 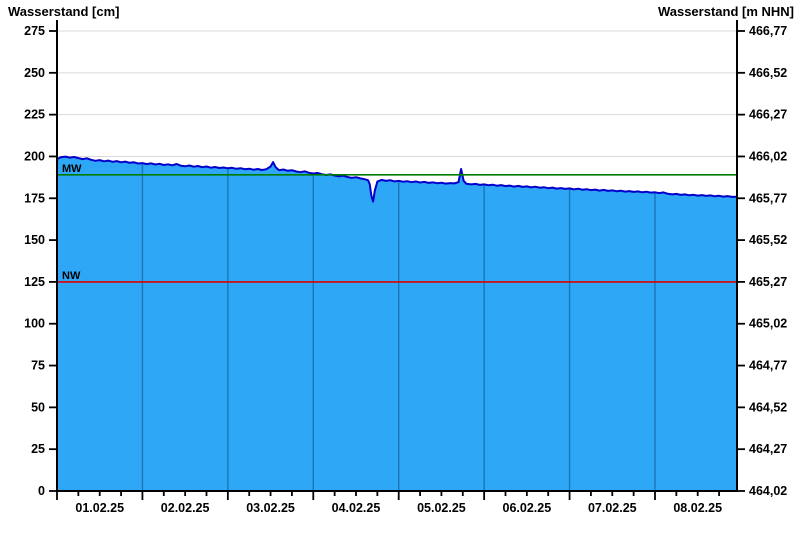 What do you see at coordinates (185, 508) in the screenshot?
I see `date-label: 02.02.25` at bounding box center [185, 508].